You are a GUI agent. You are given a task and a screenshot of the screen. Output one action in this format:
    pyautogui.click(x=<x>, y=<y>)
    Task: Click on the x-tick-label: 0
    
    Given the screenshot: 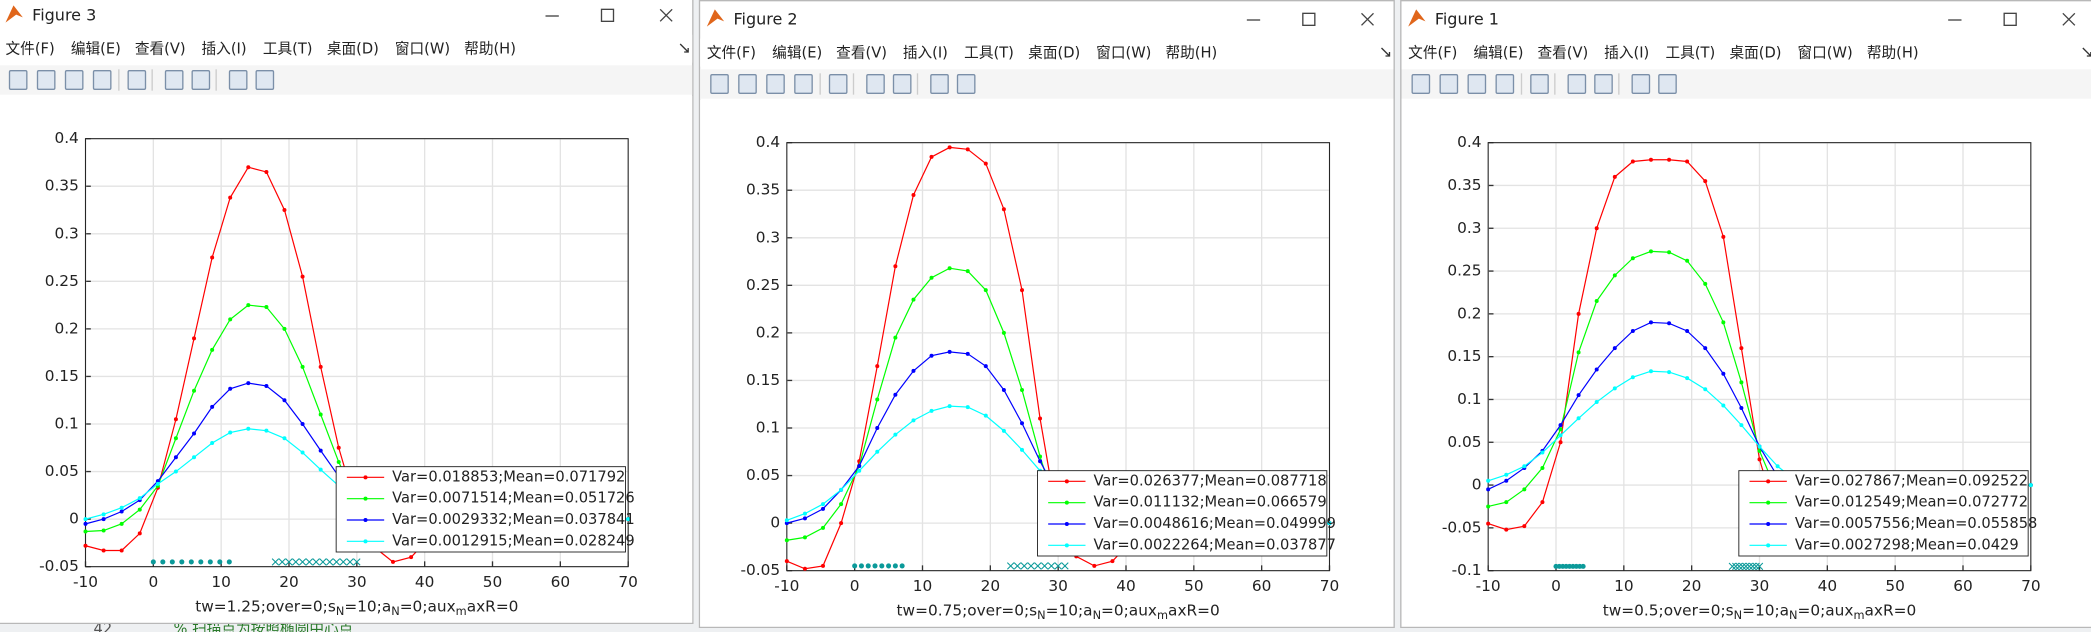 What is the action you would take?
    pyautogui.click(x=855, y=586)
    